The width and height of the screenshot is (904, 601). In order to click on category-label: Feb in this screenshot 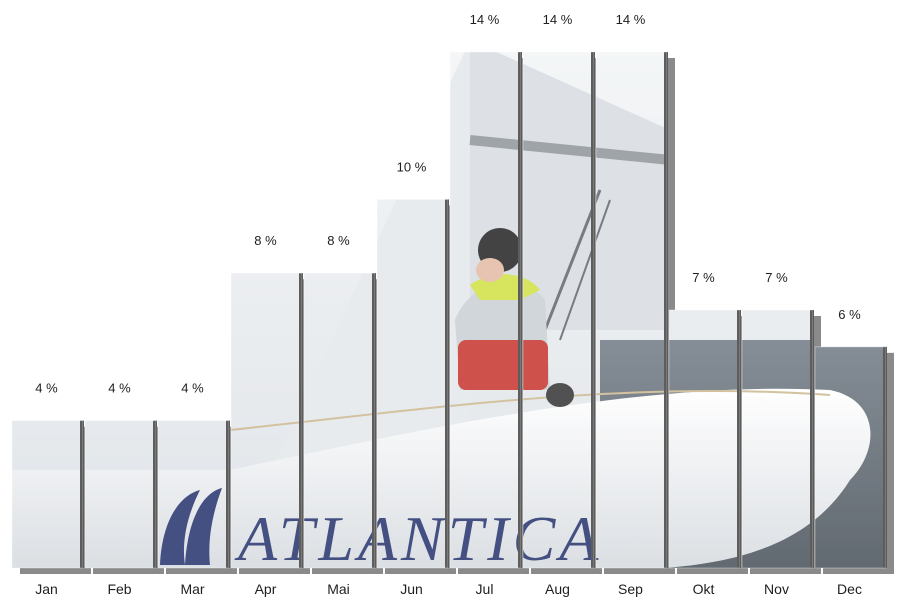, I will do `click(119, 589)`.